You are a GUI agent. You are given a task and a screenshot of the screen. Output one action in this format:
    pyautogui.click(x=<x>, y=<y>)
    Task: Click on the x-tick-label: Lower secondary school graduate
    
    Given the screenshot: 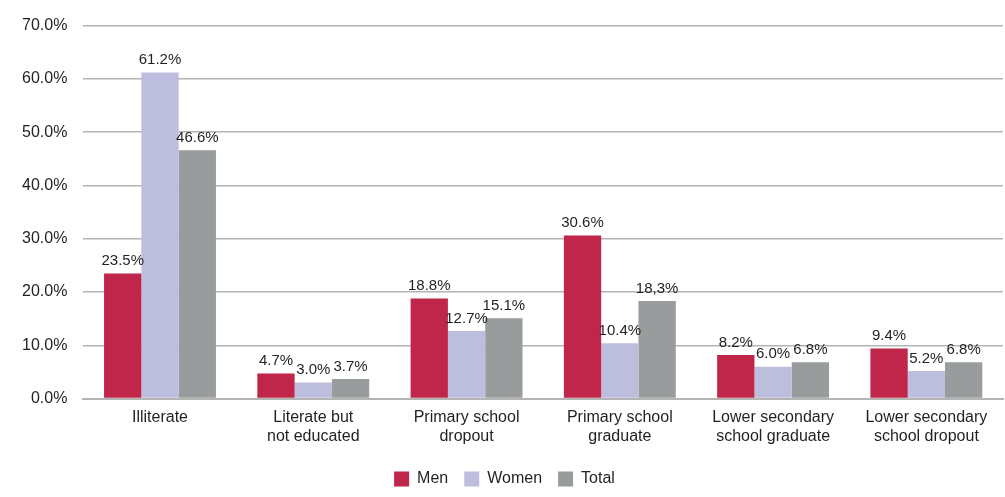 What is the action you would take?
    pyautogui.click(x=773, y=425)
    